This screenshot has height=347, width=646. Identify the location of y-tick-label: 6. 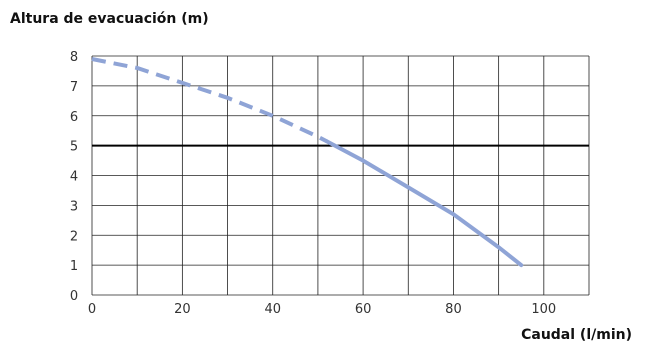
(74, 117).